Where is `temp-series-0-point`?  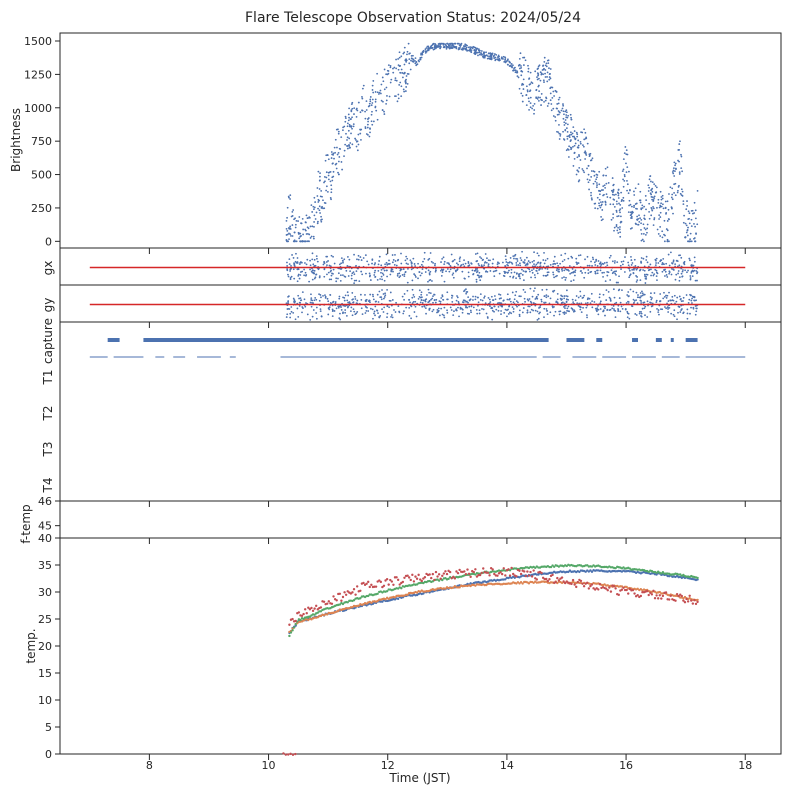
temp-series-0-point is located at coordinates (382, 601).